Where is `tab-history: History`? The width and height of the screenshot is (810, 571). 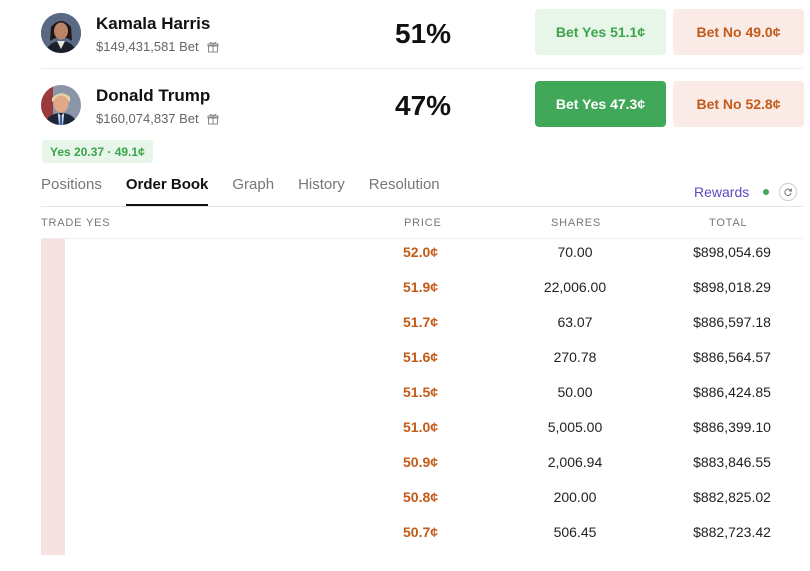
tab-history: History is located at coordinates (321, 184).